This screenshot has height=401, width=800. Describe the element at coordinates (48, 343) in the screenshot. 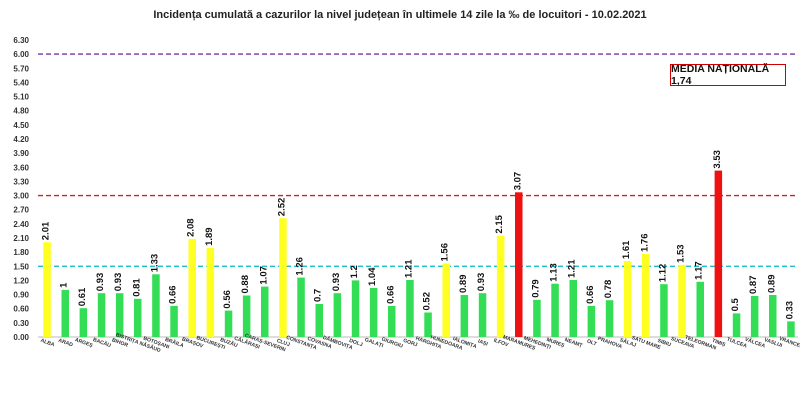

I see `category-label: ALBA` at that location.